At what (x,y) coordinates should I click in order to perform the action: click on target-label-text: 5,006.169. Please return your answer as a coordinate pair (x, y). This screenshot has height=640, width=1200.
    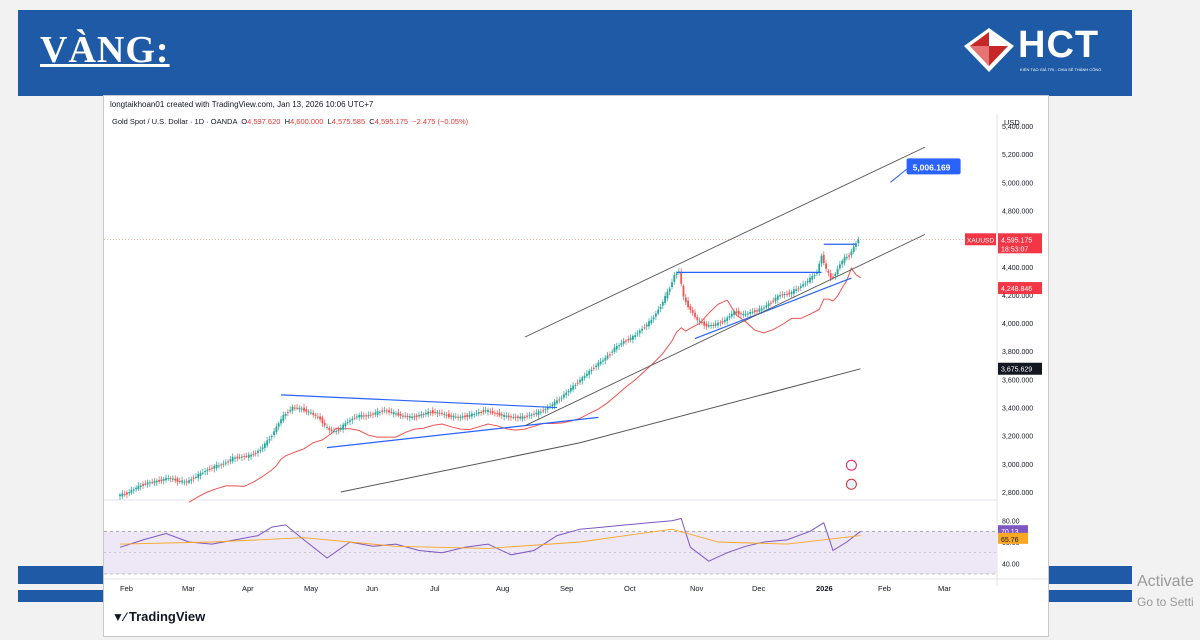
    Looking at the image, I should click on (932, 167).